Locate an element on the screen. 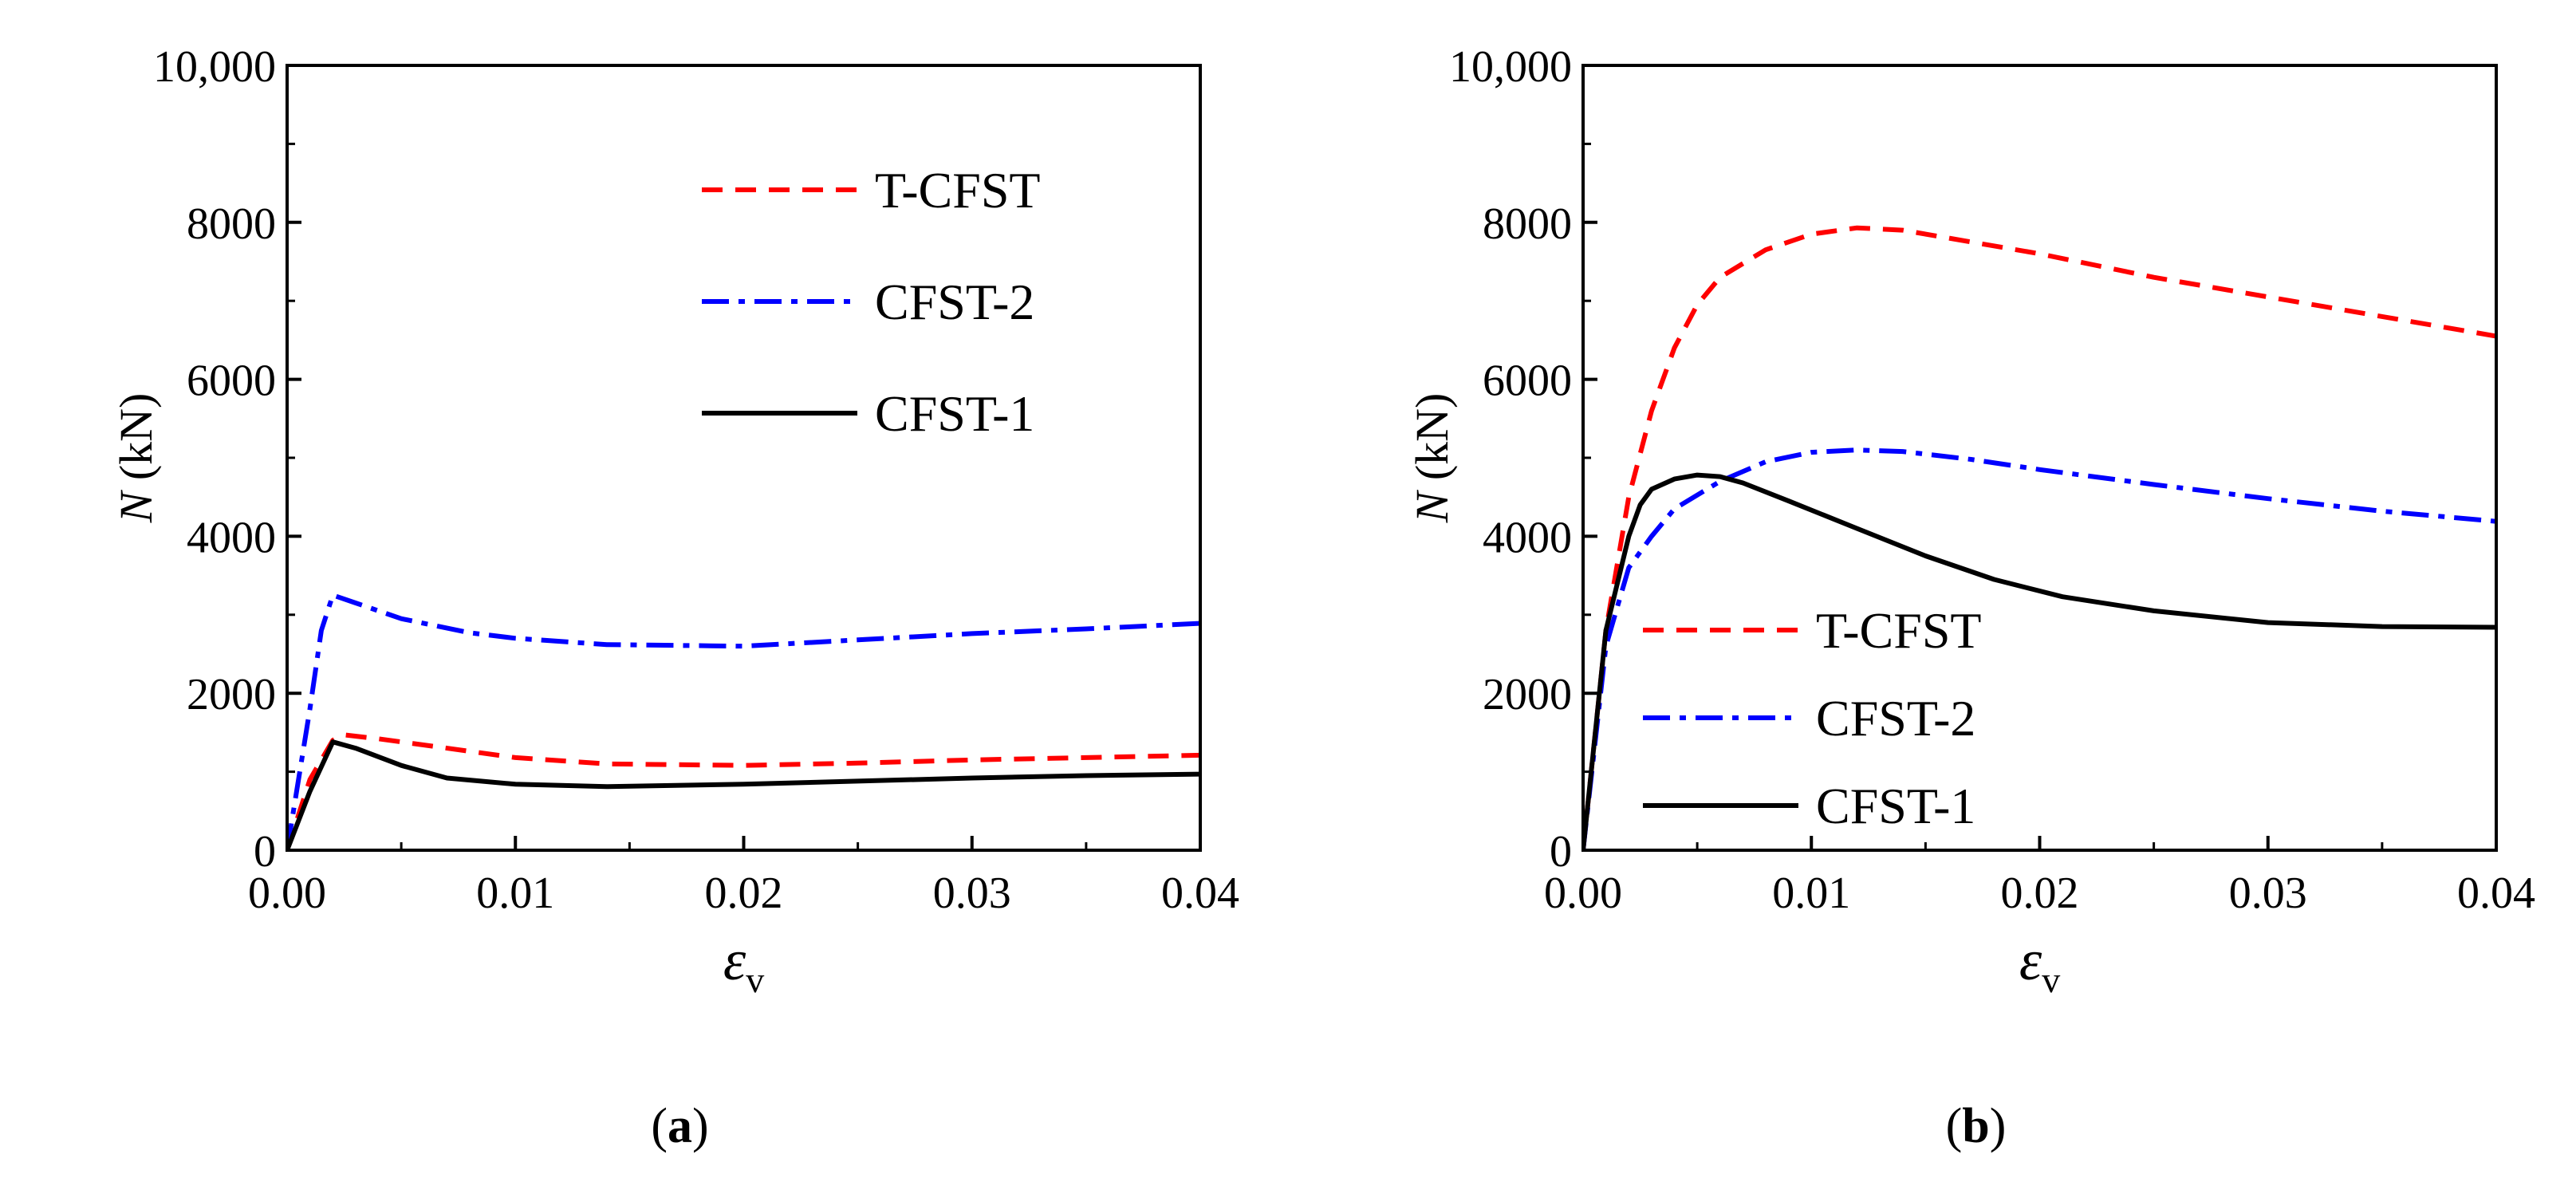  panel-a-x-tick-label: 0.02 is located at coordinates (744, 894).